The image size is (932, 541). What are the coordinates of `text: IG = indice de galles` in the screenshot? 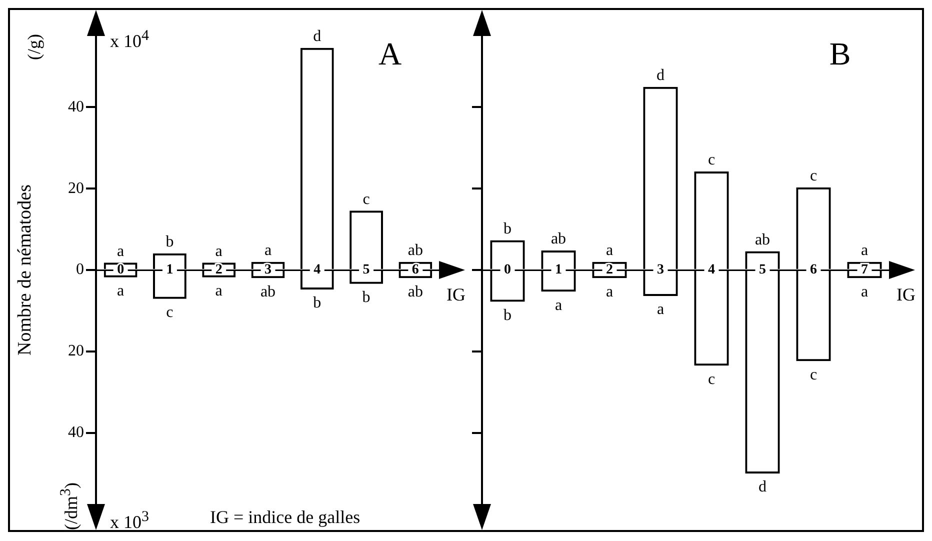 It's located at (285, 517).